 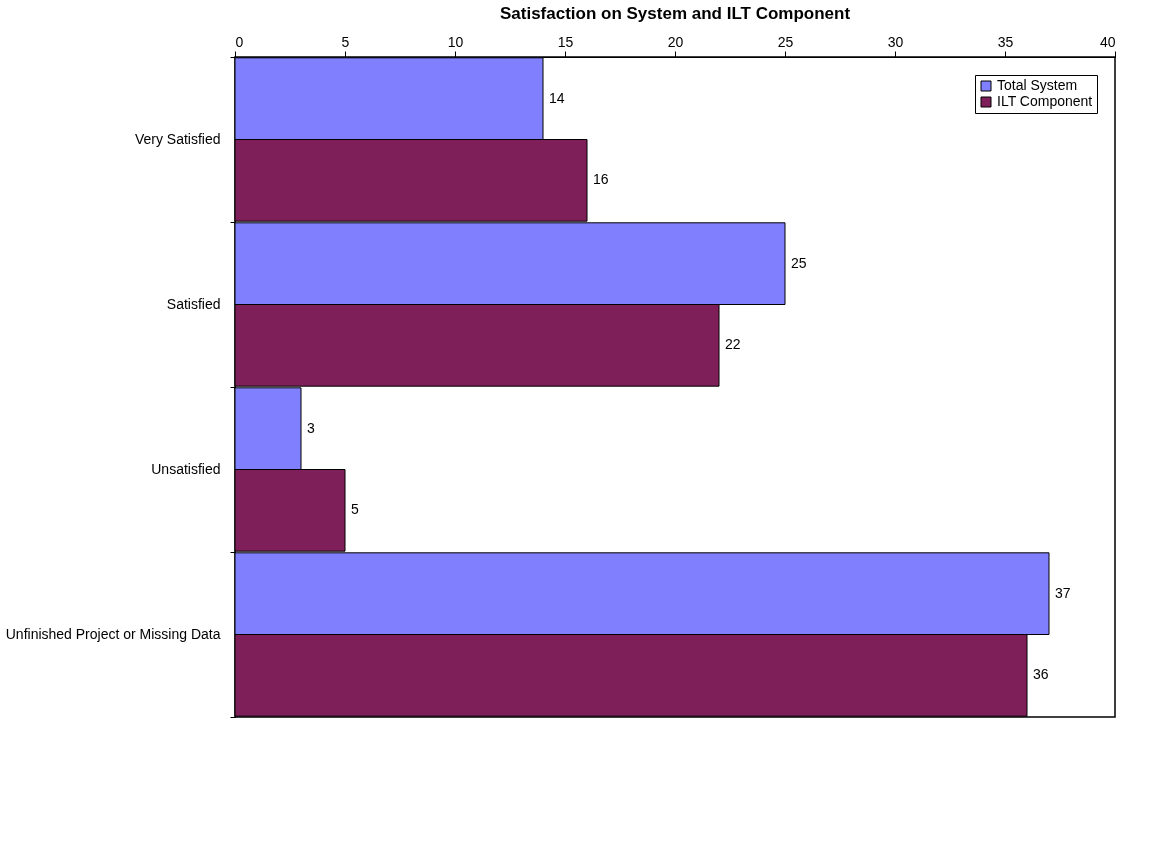 What do you see at coordinates (799, 262) in the screenshot?
I see `data-label: 25` at bounding box center [799, 262].